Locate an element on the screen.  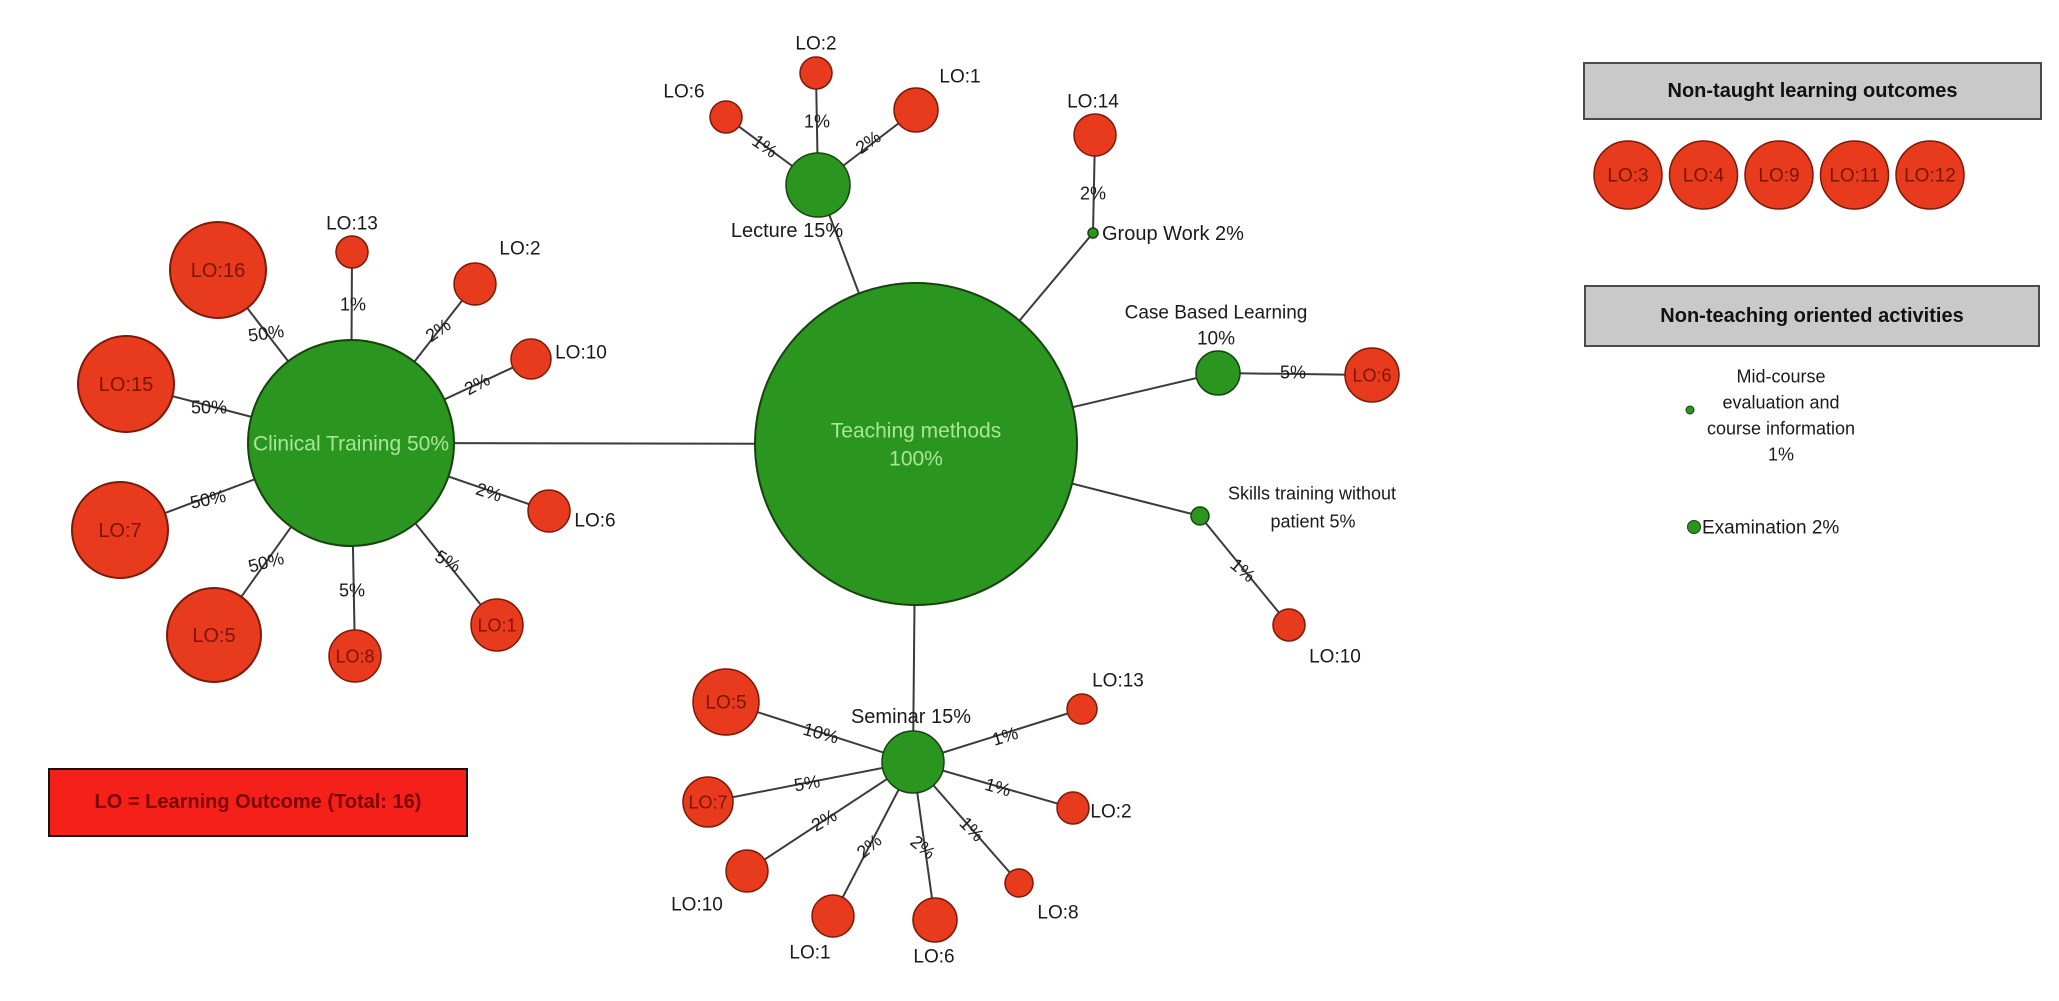
node-c1 is located at coordinates (497, 625).